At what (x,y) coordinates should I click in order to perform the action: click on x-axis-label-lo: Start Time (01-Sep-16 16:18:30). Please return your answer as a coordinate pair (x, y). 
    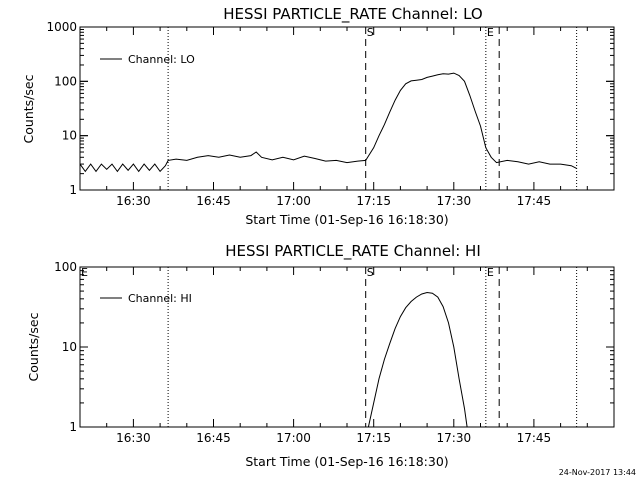
    Looking at the image, I should click on (346, 219).